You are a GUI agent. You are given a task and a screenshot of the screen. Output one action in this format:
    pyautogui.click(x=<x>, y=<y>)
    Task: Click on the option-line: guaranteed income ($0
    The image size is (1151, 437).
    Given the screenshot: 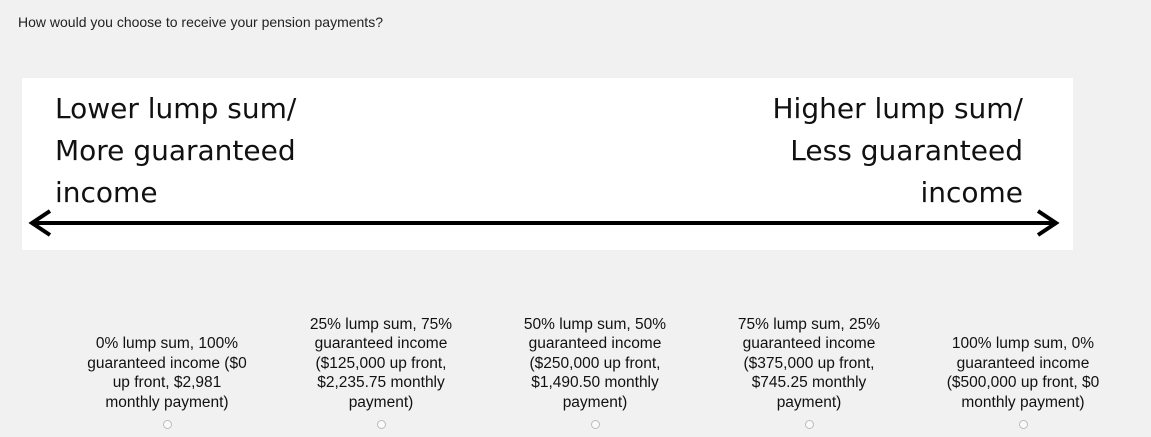 What is the action you would take?
    pyautogui.click(x=167, y=363)
    